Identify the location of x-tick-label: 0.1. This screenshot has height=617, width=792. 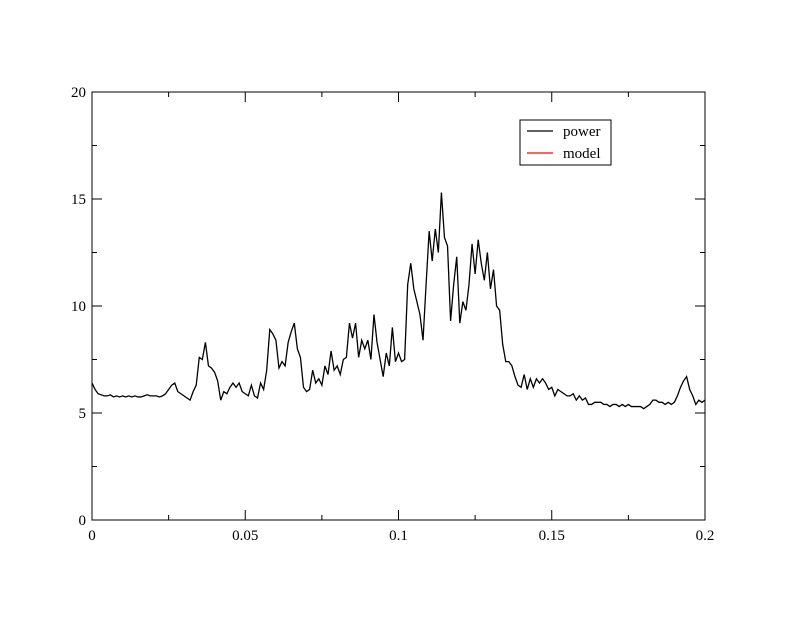
(398, 536).